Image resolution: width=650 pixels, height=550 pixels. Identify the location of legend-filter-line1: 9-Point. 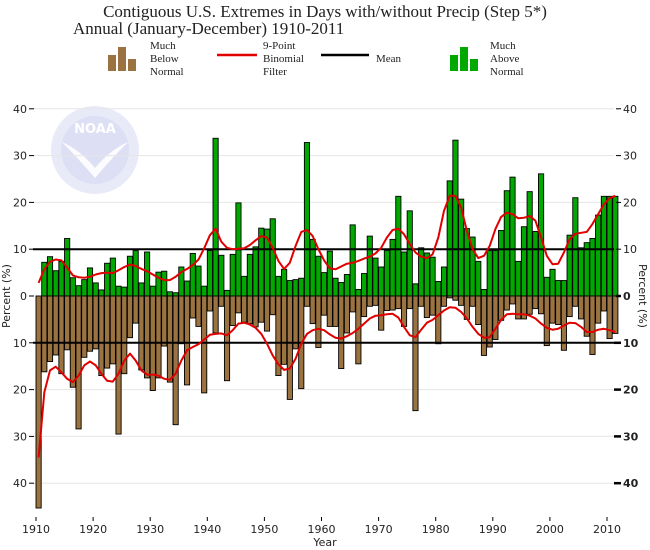
(279, 46).